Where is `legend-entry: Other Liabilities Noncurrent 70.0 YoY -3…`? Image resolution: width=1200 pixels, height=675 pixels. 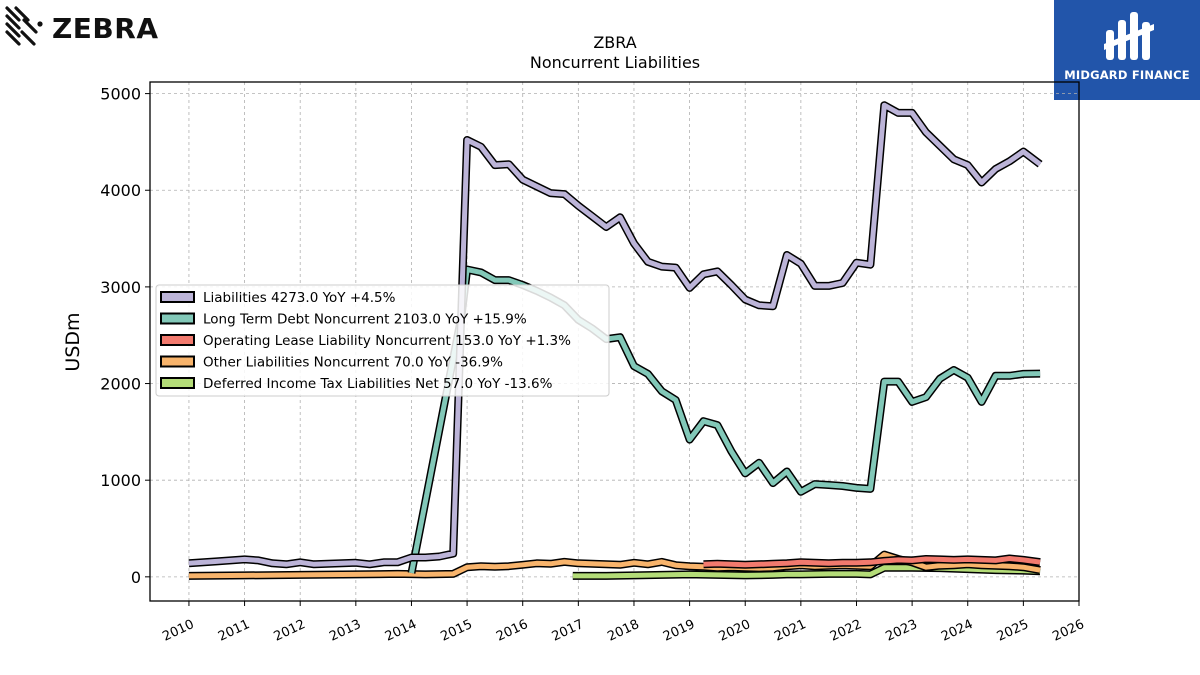 legend-entry: Other Liabilities Noncurrent 70.0 YoY -3… is located at coordinates (353, 363).